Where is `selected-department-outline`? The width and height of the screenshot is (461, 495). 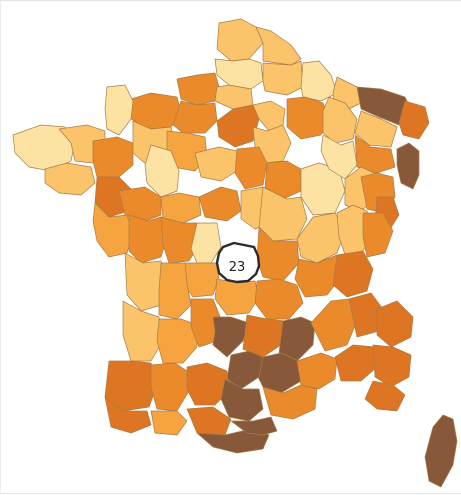
selected-department-outline is located at coordinates (238, 262).